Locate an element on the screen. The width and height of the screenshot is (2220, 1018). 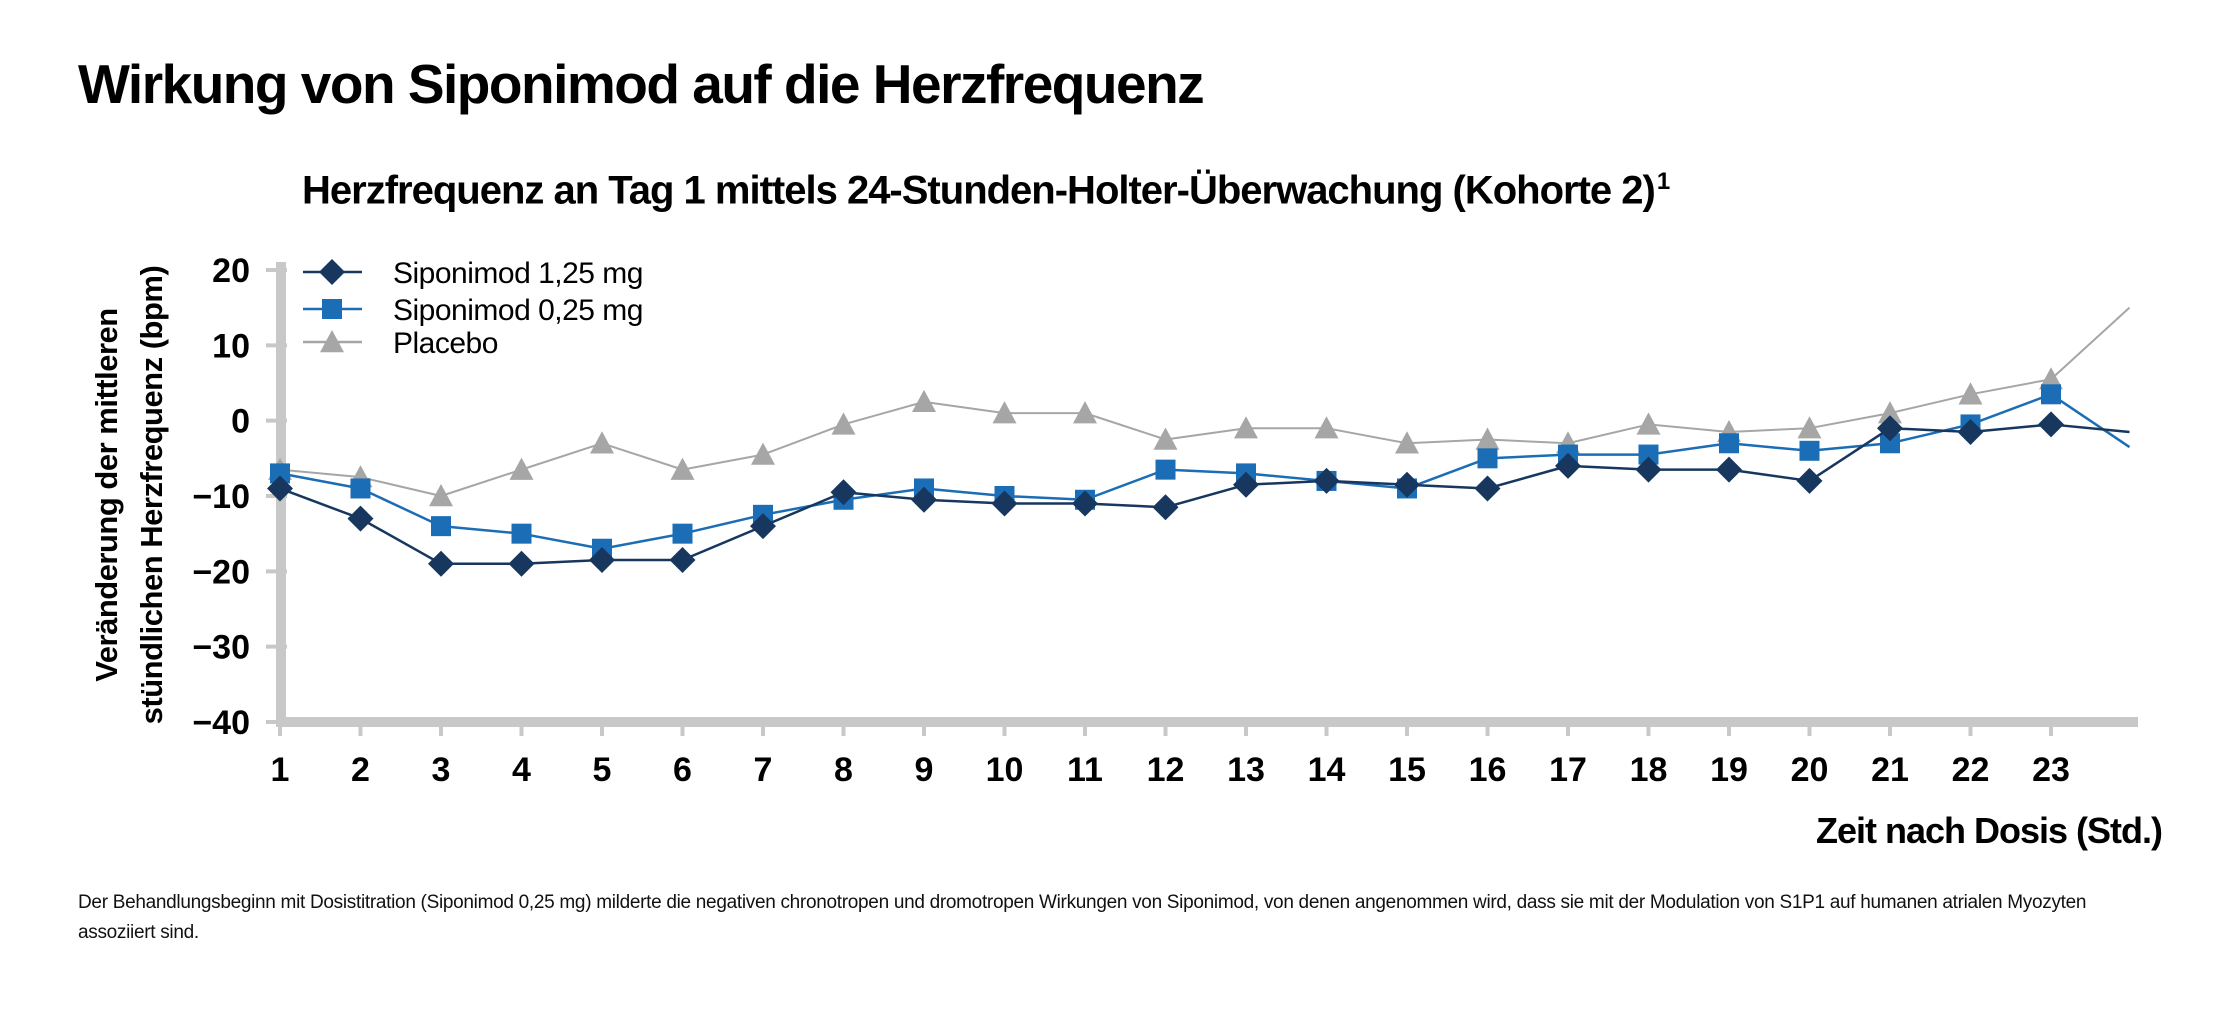
x-tick-label: 6 is located at coordinates (682, 770).